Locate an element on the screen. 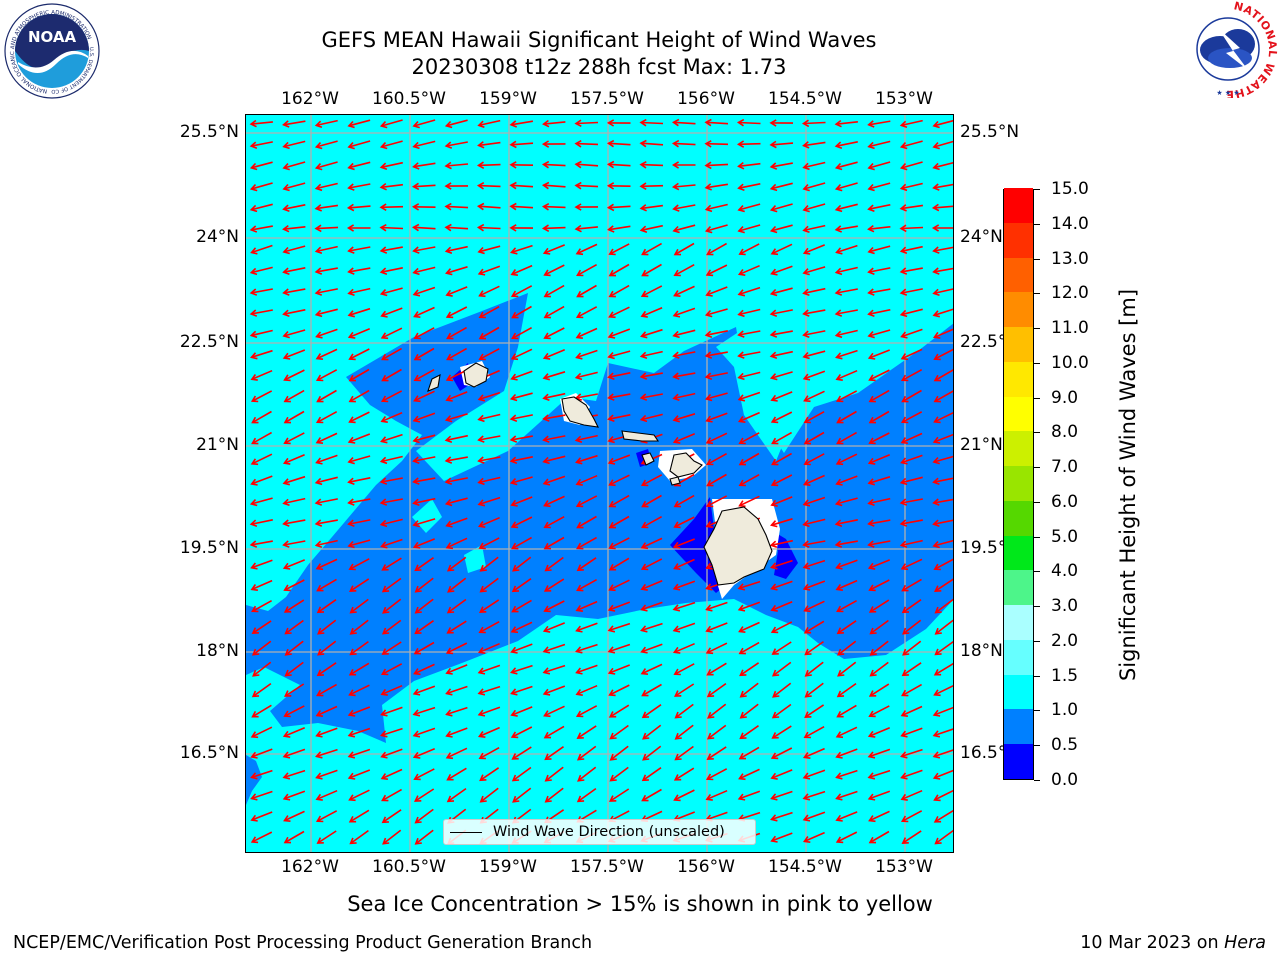 The image size is (1280, 960). colorbar-tick-label: 8.0 is located at coordinates (1065, 432).